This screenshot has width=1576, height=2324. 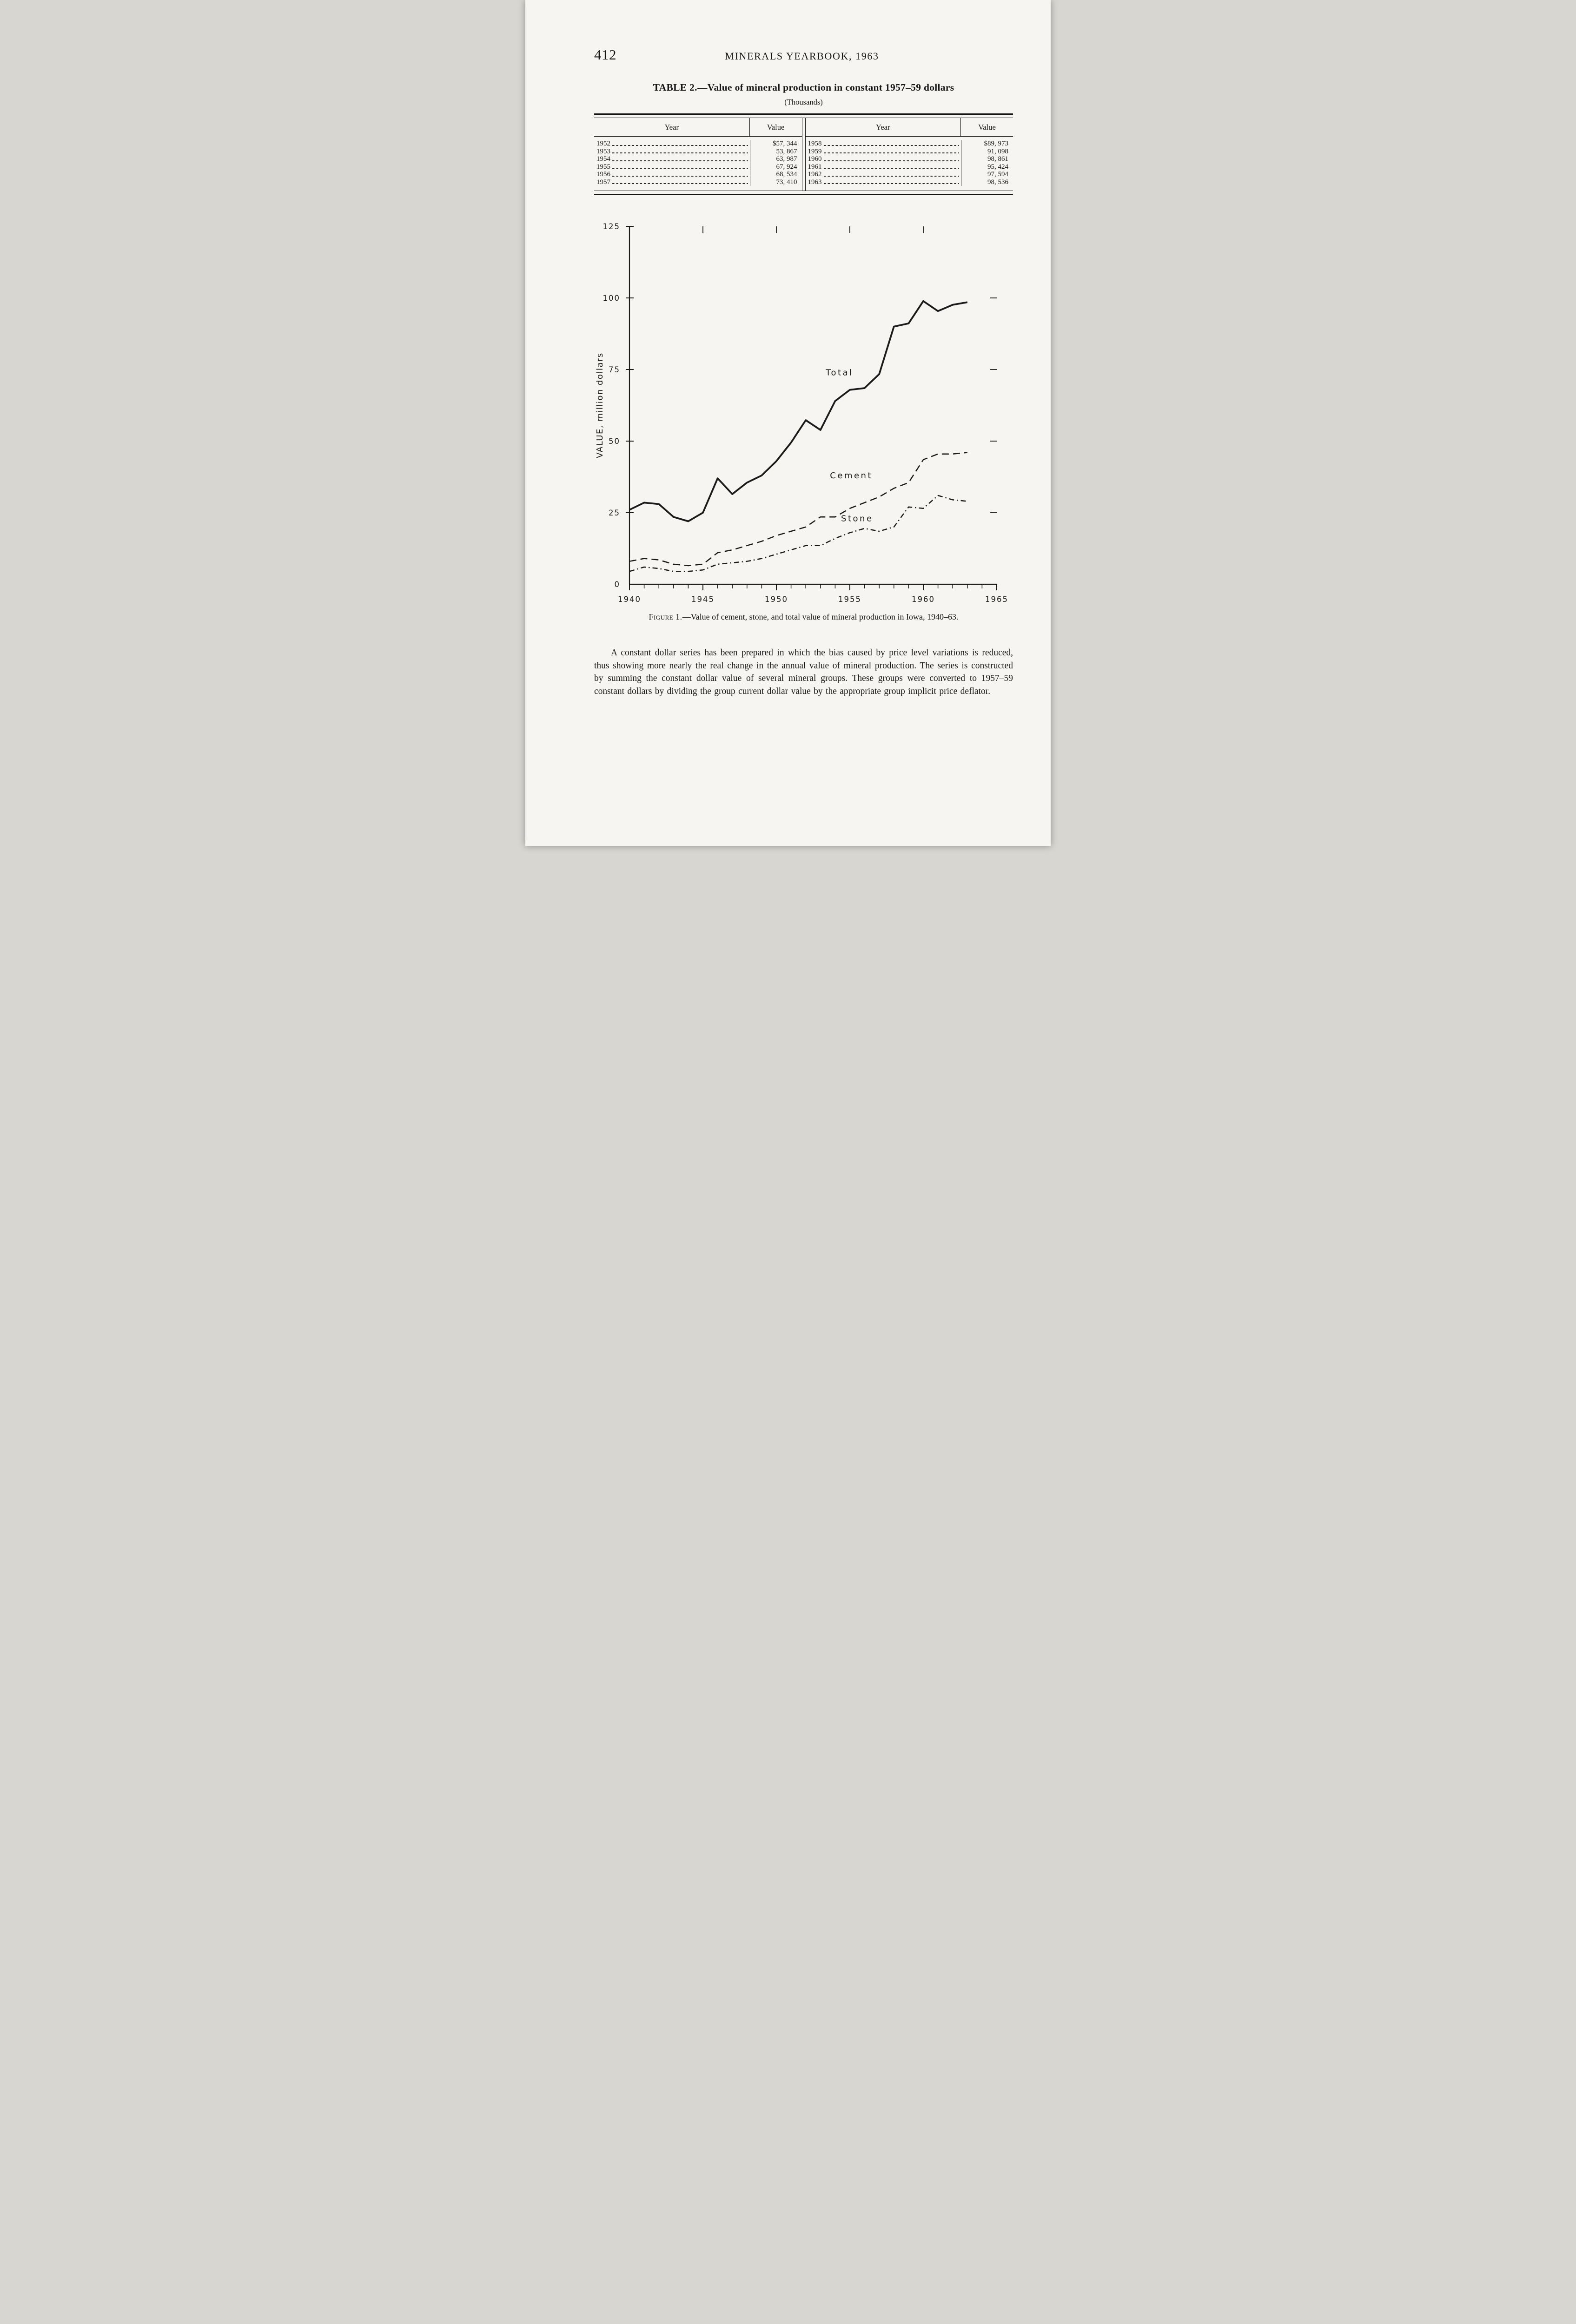 I want to click on svg-text: 25, so click(x=614, y=512).